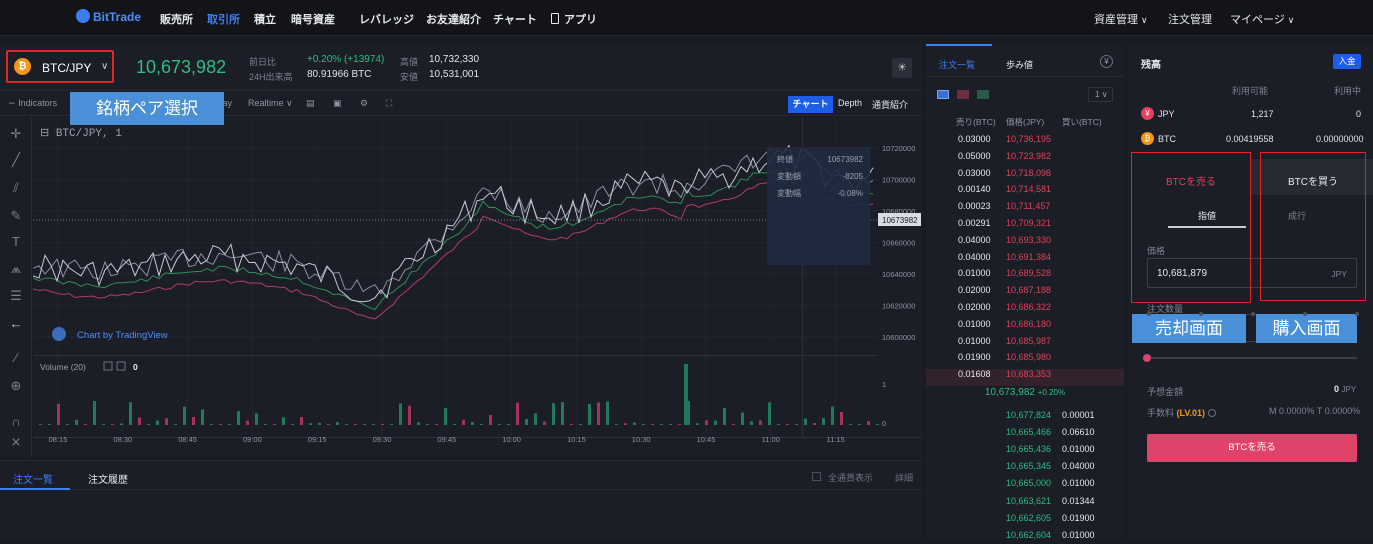 This screenshot has height=544, width=1373. What do you see at coordinates (16, 268) in the screenshot?
I see `pattern-icon: ⩕` at bounding box center [16, 268].